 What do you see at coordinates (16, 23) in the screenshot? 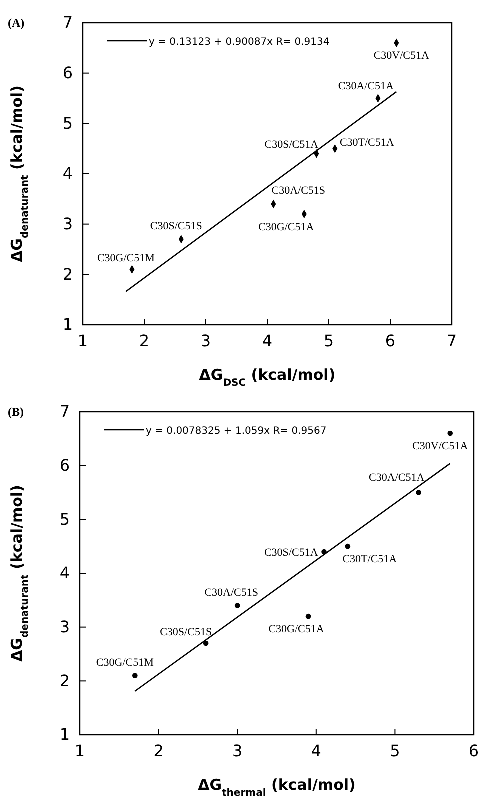
I see `chart-title: (A)` at bounding box center [16, 23].